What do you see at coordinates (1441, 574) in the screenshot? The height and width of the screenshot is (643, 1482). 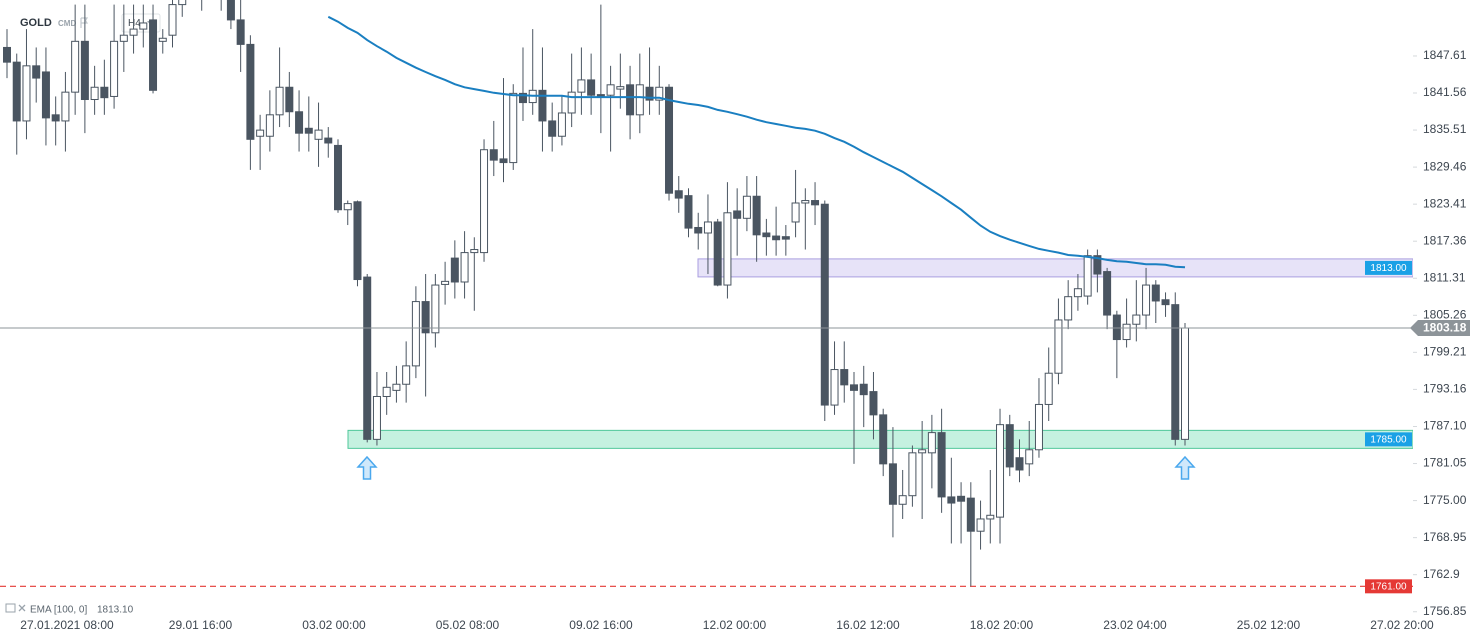 I see `y-tick-label: 1762.9` at bounding box center [1441, 574].